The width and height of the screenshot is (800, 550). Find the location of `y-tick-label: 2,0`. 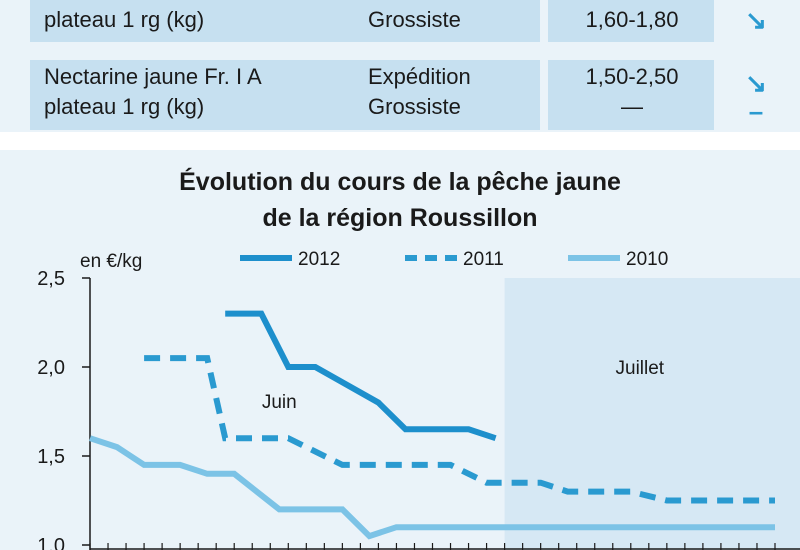

y-tick-label: 2,0 is located at coordinates (51, 368).